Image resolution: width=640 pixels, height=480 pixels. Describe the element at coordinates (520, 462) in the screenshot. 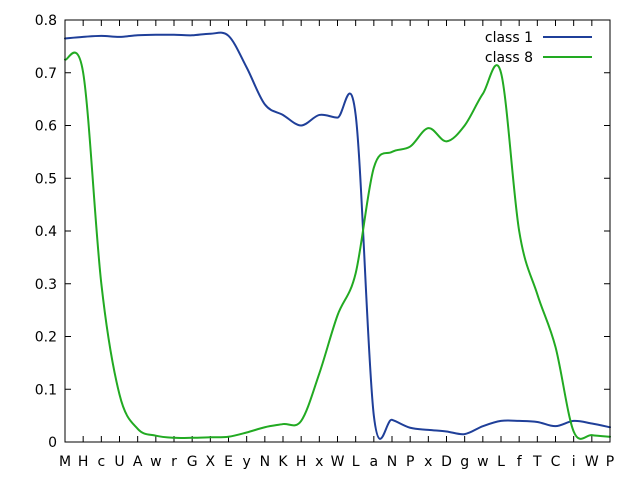

I see `x-tick-label: f` at that location.